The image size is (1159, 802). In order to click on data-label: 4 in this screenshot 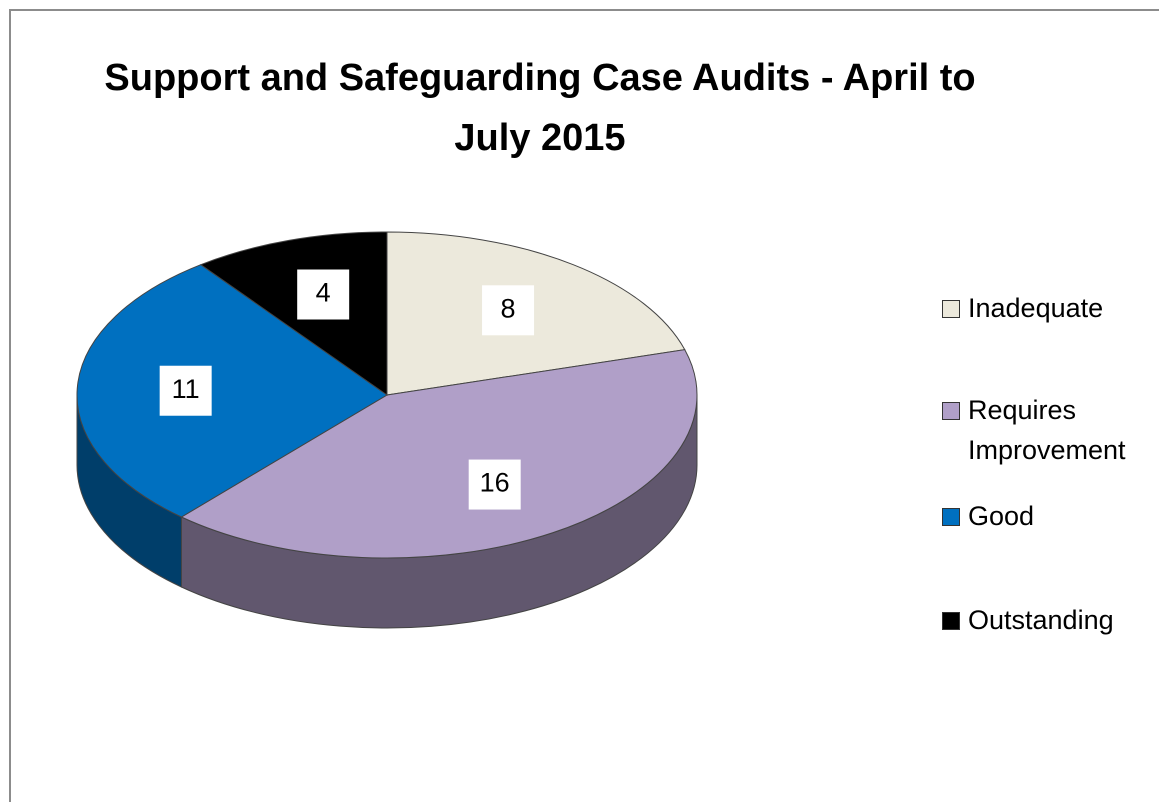, I will do `click(323, 293)`.